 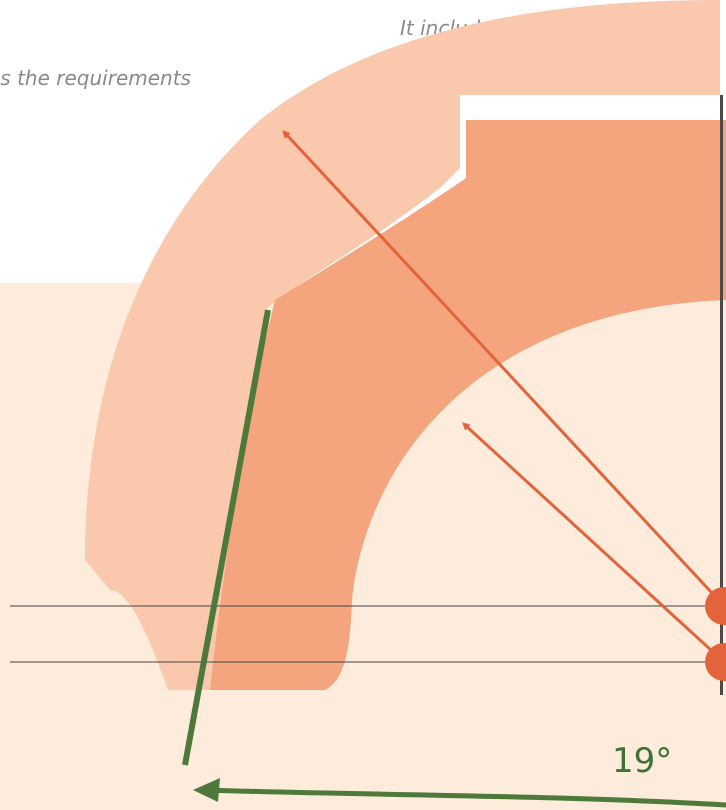 I want to click on pivot-dot-lower, so click(x=715, y=662).